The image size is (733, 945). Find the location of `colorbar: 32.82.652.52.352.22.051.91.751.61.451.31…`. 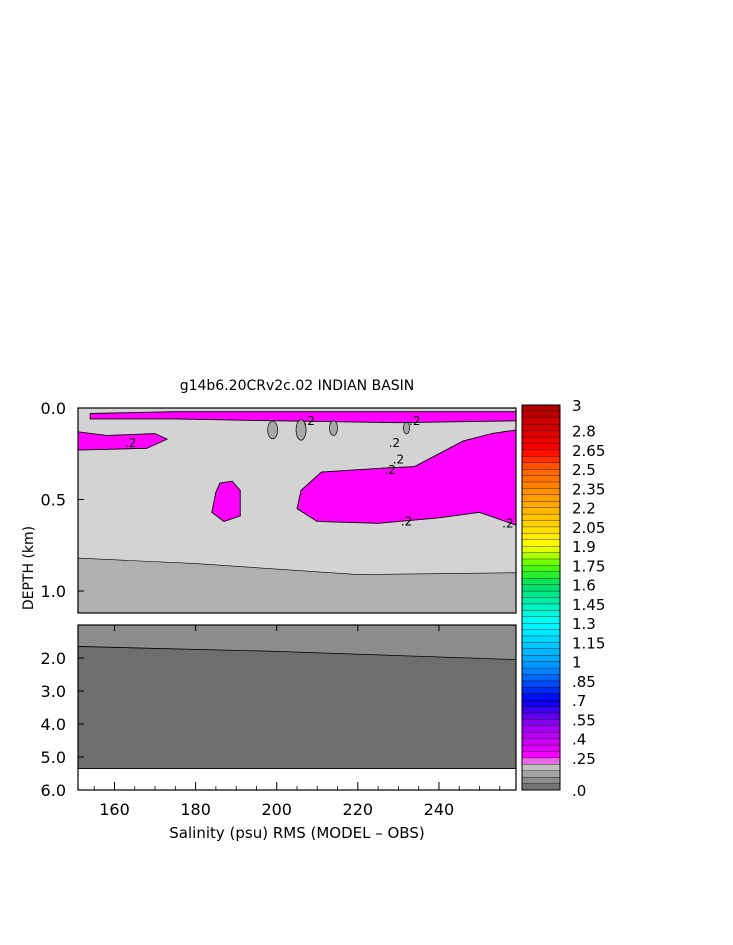

colorbar: 32.82.652.52.352.22.051.91.751.61.451.31… is located at coordinates (563, 598).